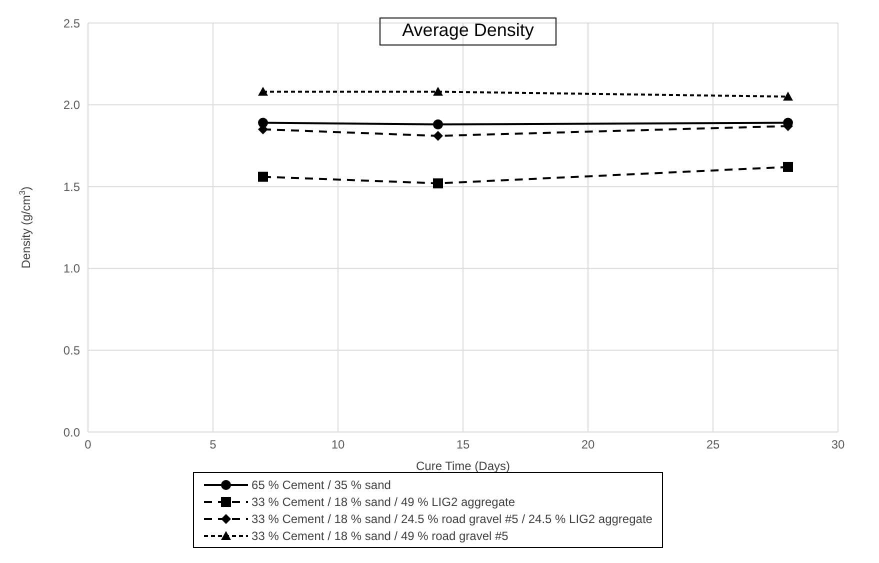 The image size is (879, 563). I want to click on y-tick-label: 2.5, so click(71, 23).